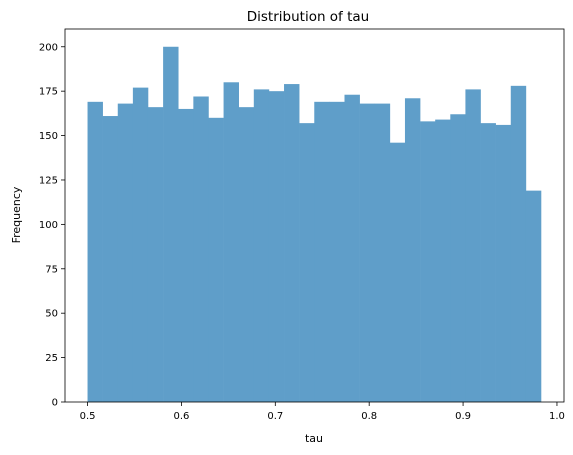 The height and width of the screenshot is (455, 573). What do you see at coordinates (275, 416) in the screenshot?
I see `x-tick-label: 0.7` at bounding box center [275, 416].